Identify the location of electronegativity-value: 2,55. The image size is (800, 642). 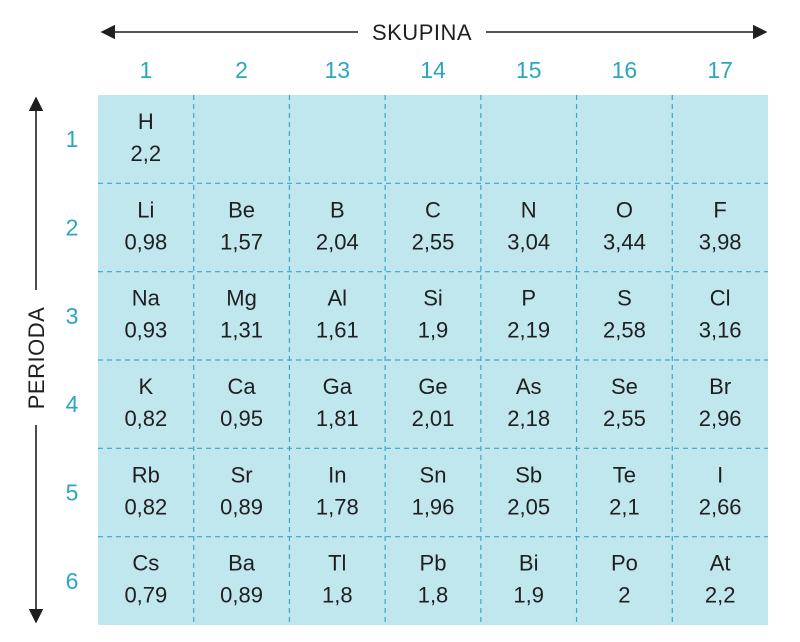
(624, 418).